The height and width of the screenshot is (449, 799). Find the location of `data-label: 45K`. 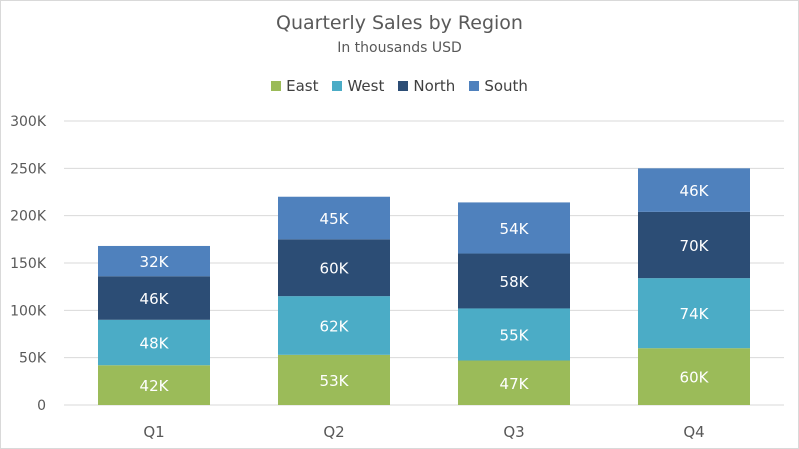

data-label: 45K is located at coordinates (335, 219).